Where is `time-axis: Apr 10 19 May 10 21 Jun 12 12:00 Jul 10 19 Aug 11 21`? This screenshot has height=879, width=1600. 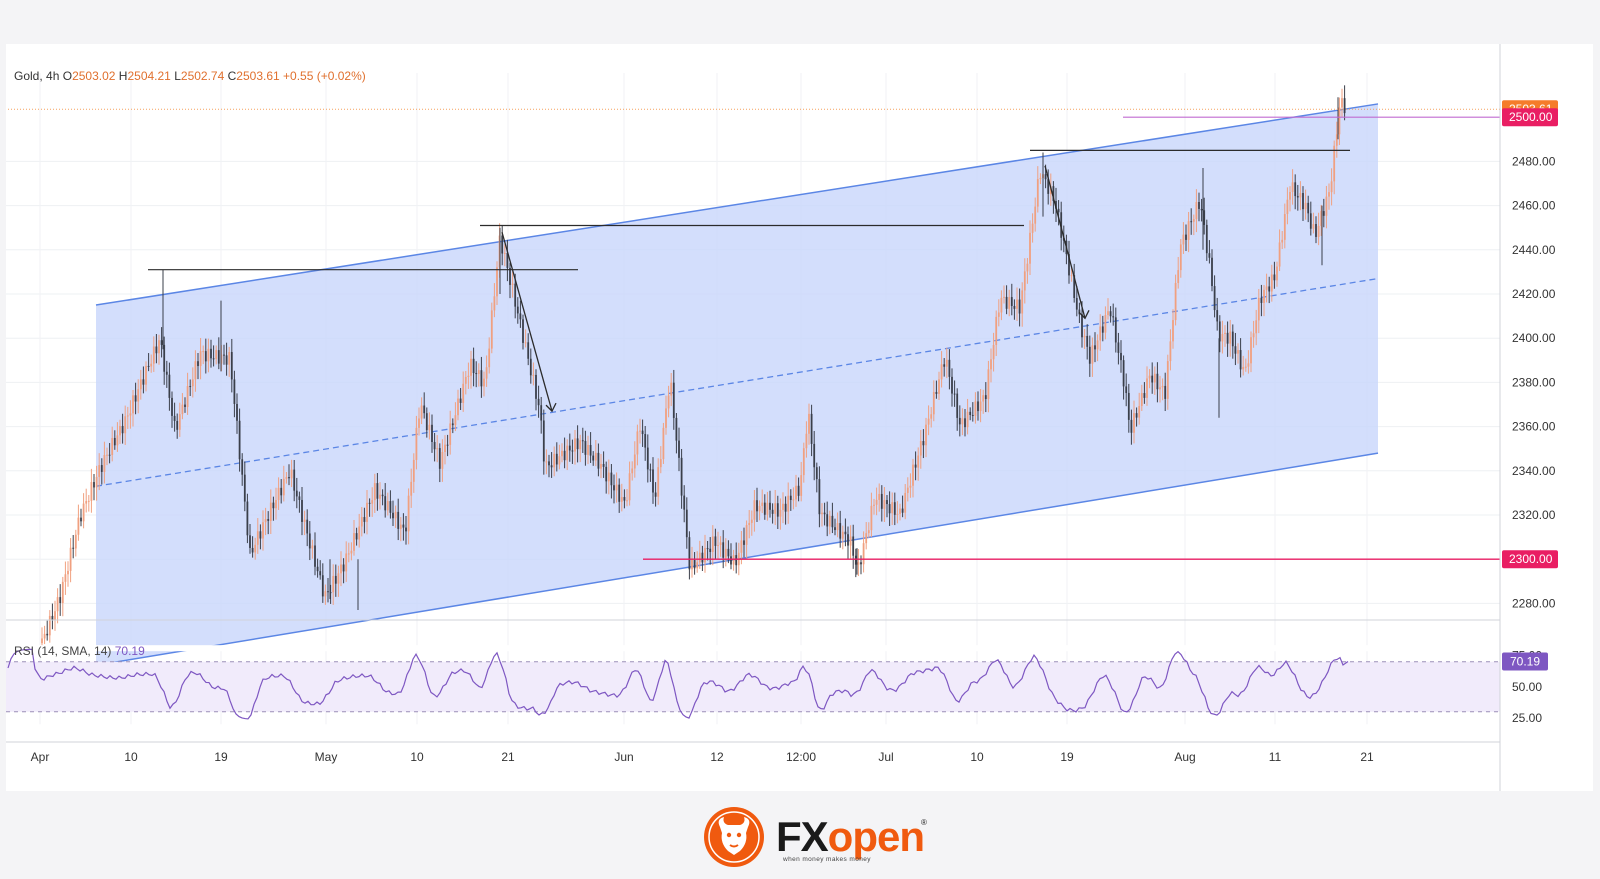 time-axis: Apr 10 19 May 10 21 Jun 12 12:00 Jul 10 19 Aug 11 21 is located at coordinates (702, 757).